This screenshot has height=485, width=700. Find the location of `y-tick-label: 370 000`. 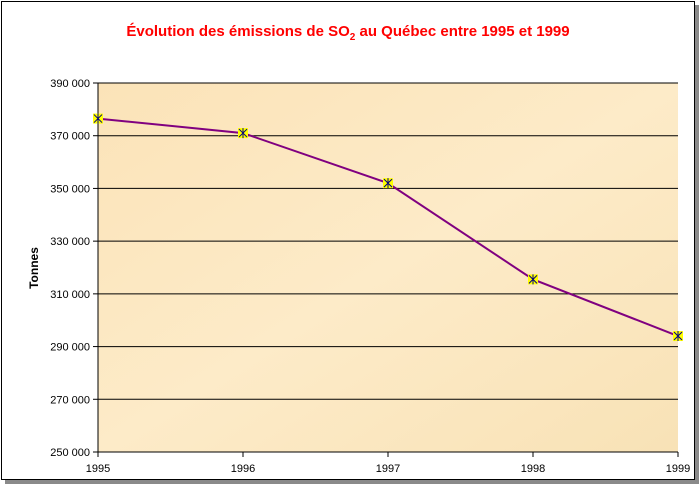

y-tick-label: 370 000 is located at coordinates (70, 137).